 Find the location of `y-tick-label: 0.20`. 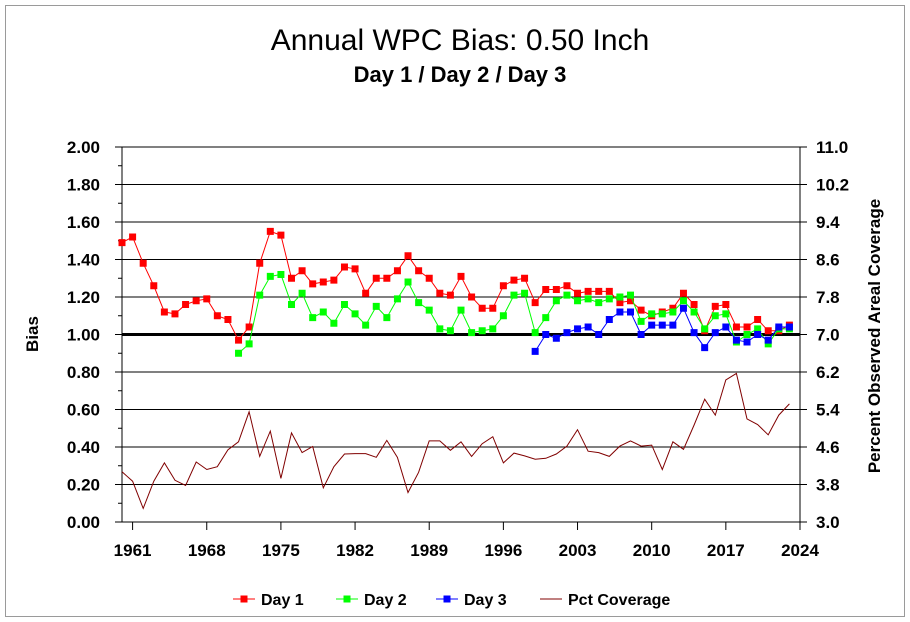

y-tick-label: 0.20 is located at coordinates (83, 485).